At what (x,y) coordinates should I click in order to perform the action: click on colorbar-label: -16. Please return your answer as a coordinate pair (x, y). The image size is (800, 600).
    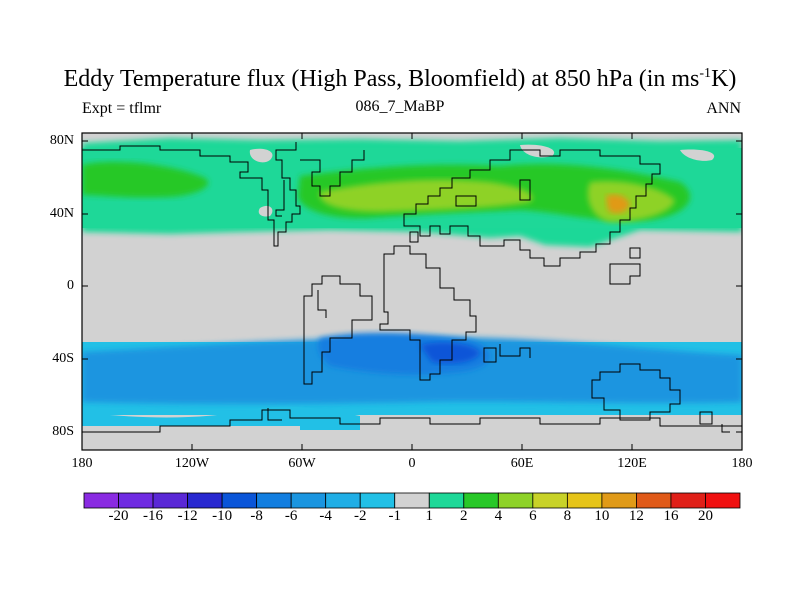
    Looking at the image, I should click on (153, 516).